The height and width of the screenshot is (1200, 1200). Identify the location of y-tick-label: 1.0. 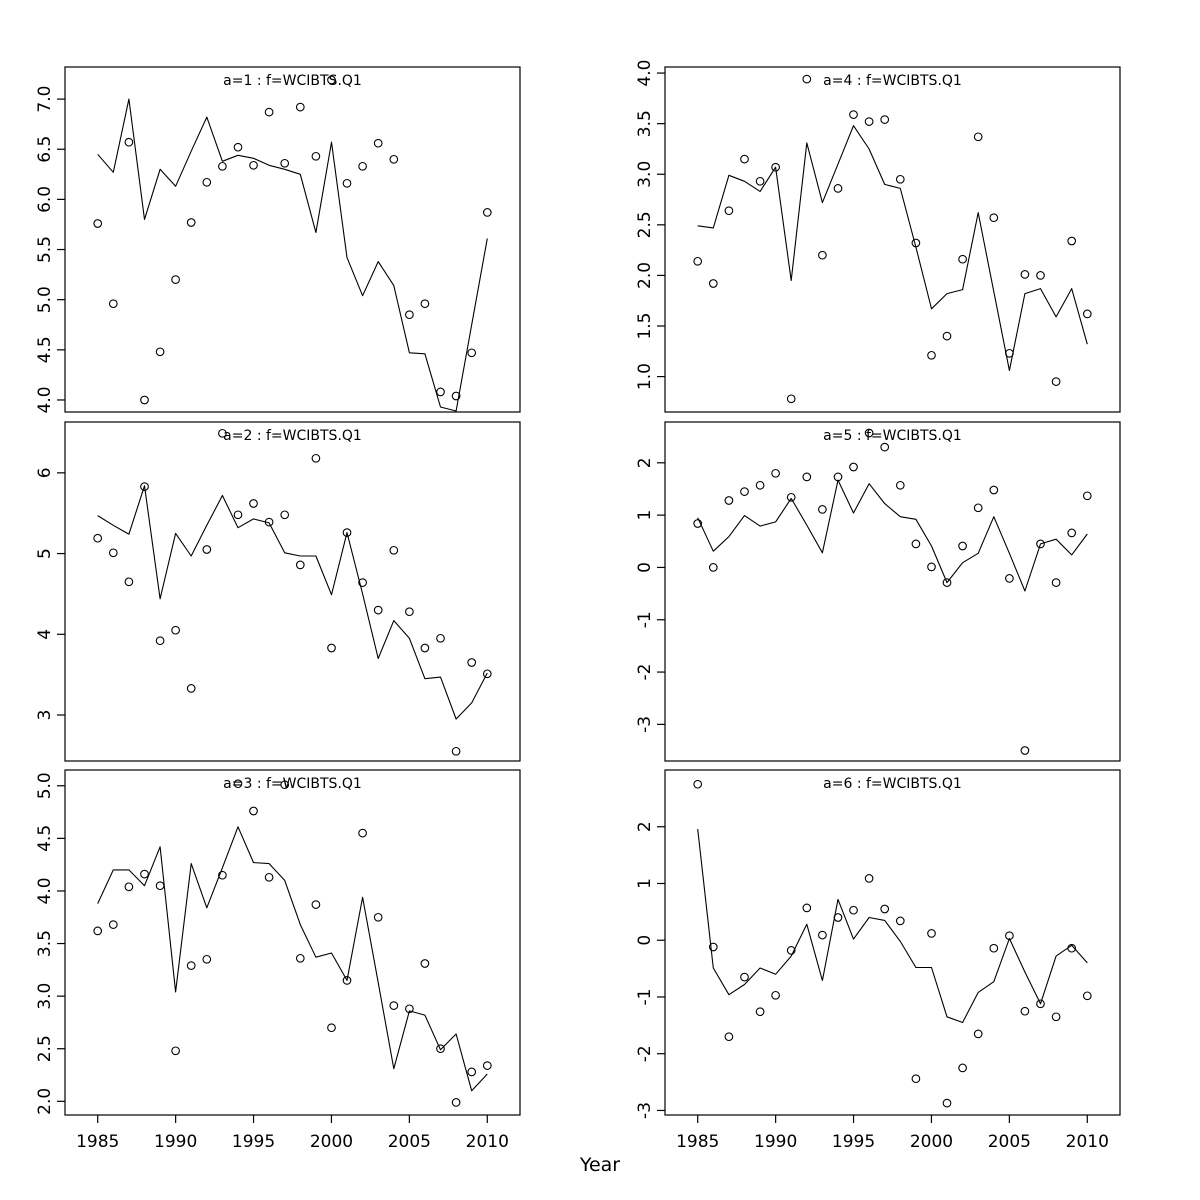
(645, 376).